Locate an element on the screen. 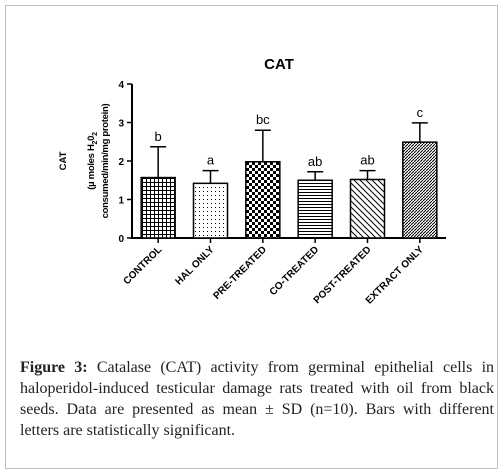  y-axis-unit-part: 0 is located at coordinates (91, 138).